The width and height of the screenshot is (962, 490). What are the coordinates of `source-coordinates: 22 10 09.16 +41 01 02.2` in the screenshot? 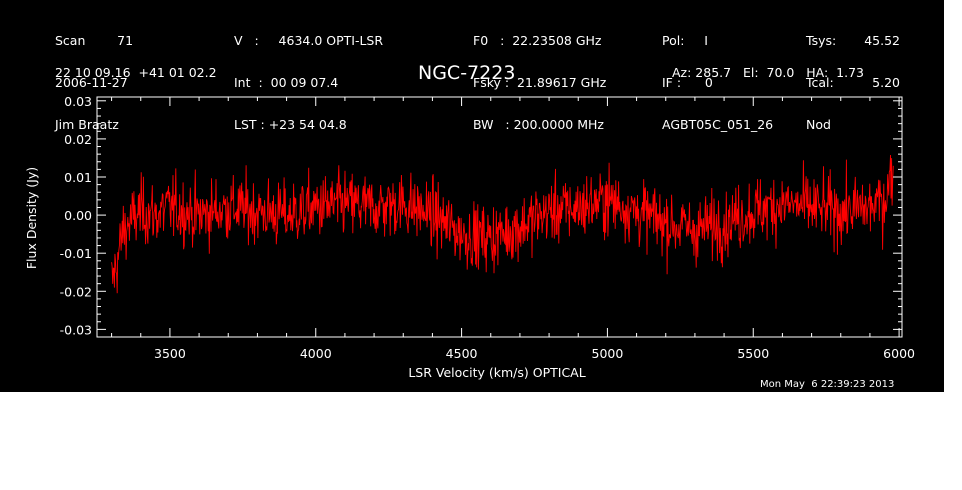 It's located at (136, 72).